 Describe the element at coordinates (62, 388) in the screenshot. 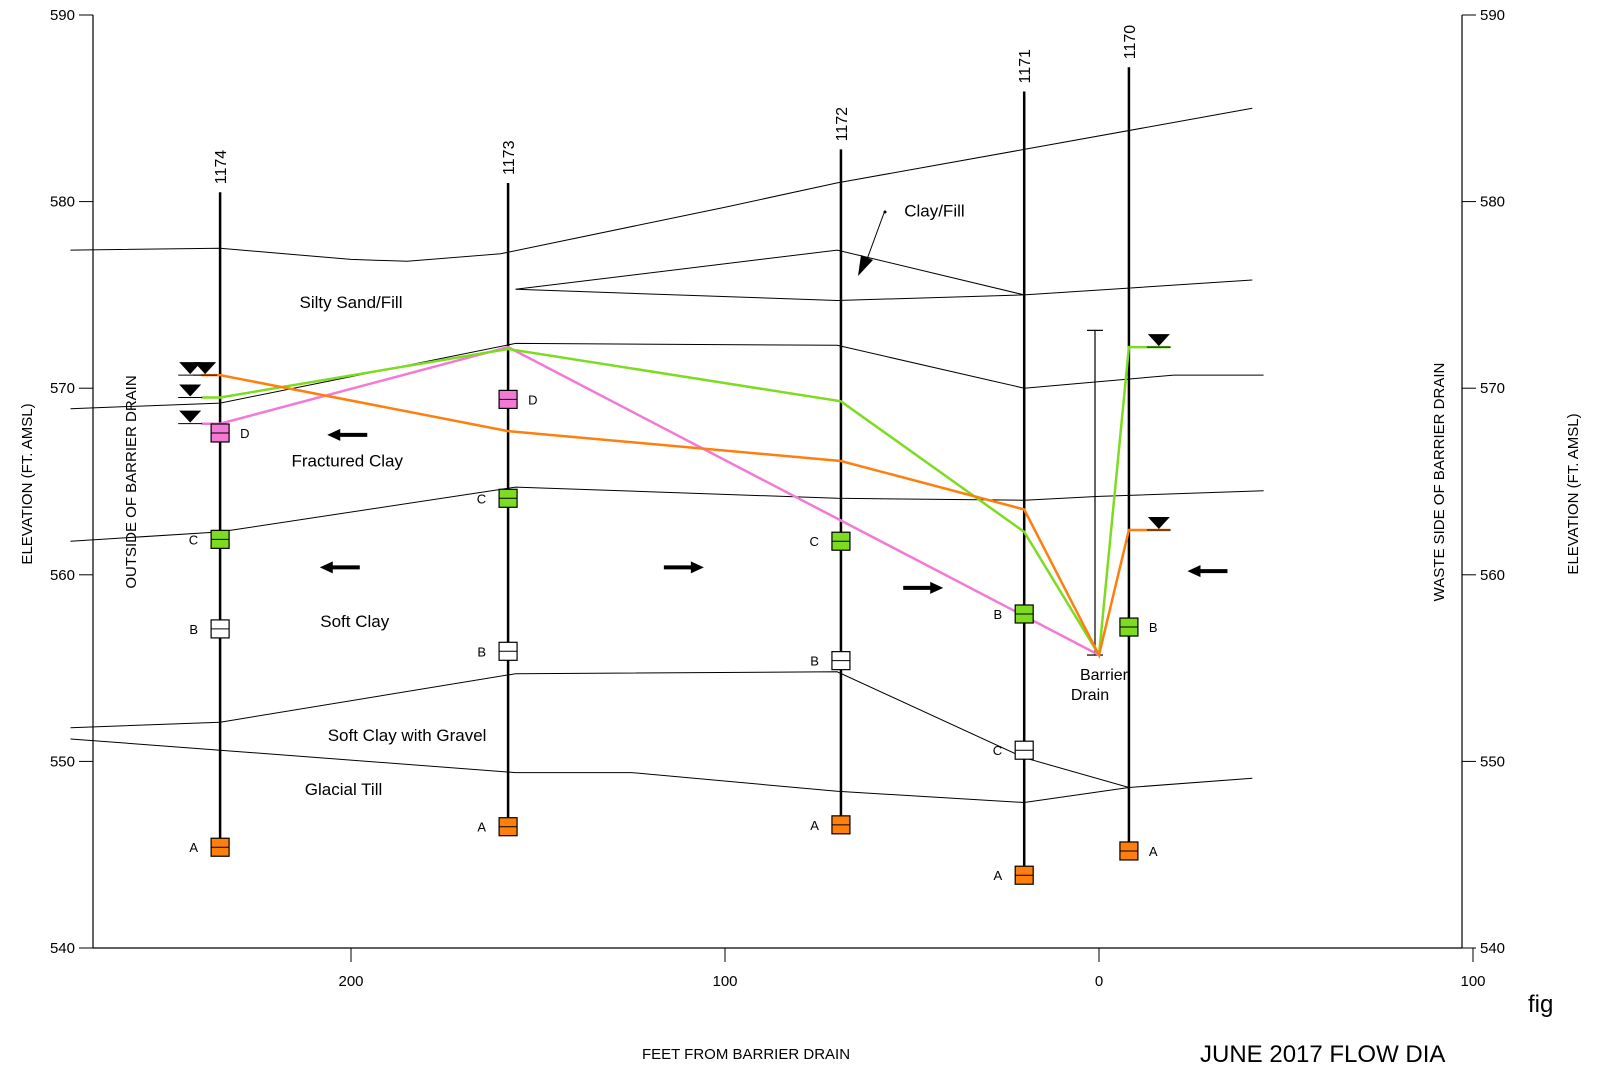

I see `y-tick-label-left: 570` at that location.